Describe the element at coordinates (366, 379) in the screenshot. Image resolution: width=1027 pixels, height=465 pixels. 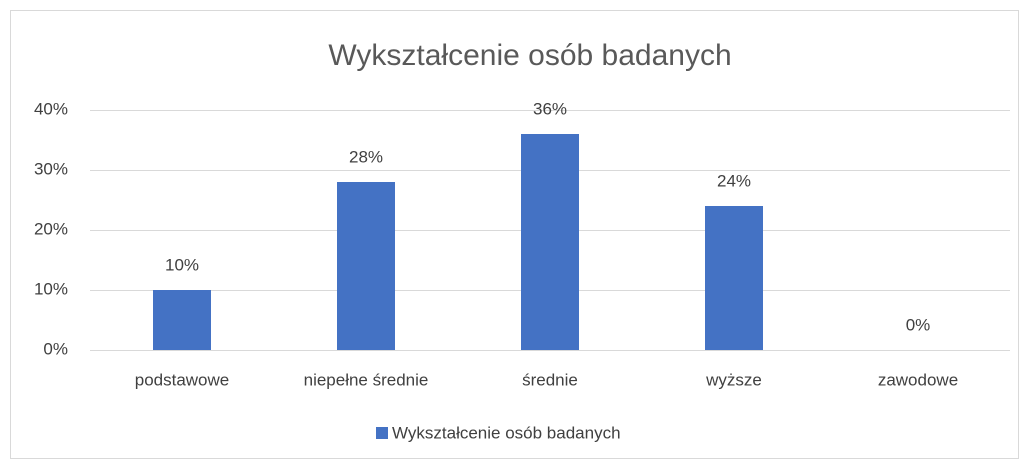
I see `x-tick-label: niepełne średnie` at that location.